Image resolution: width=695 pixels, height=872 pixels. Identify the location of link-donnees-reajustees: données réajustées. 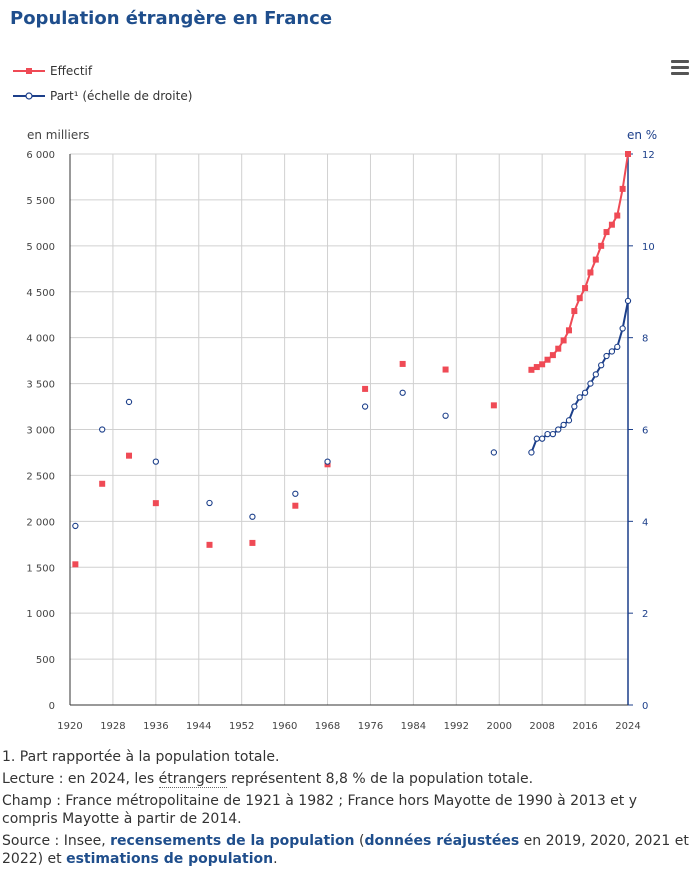
(442, 841).